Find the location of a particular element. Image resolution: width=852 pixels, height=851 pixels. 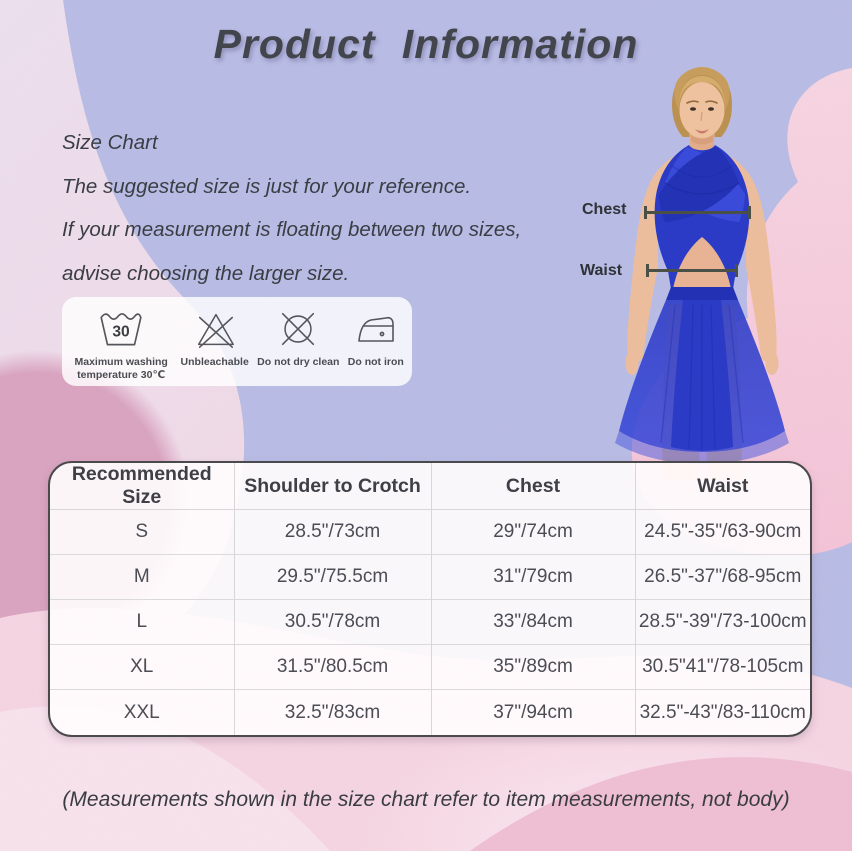

care-item-bleach: Unbleachable is located at coordinates (215, 336).